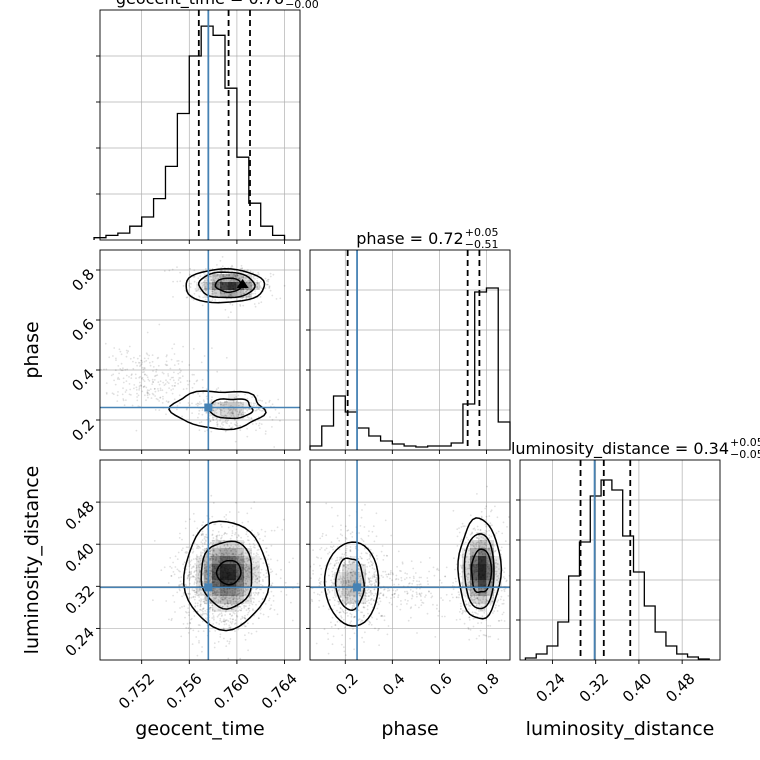  I want to click on contour-line, so click(480, 568).